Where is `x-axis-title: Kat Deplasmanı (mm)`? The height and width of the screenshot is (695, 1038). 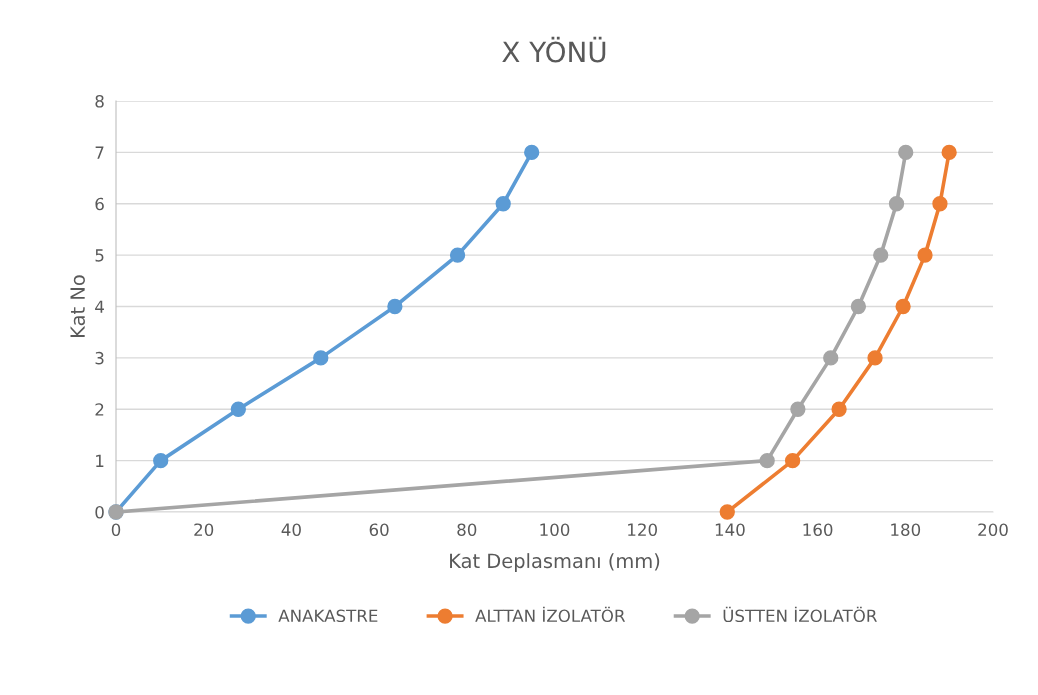
x-axis-title: Kat Deplasmanı (mm) is located at coordinates (555, 562).